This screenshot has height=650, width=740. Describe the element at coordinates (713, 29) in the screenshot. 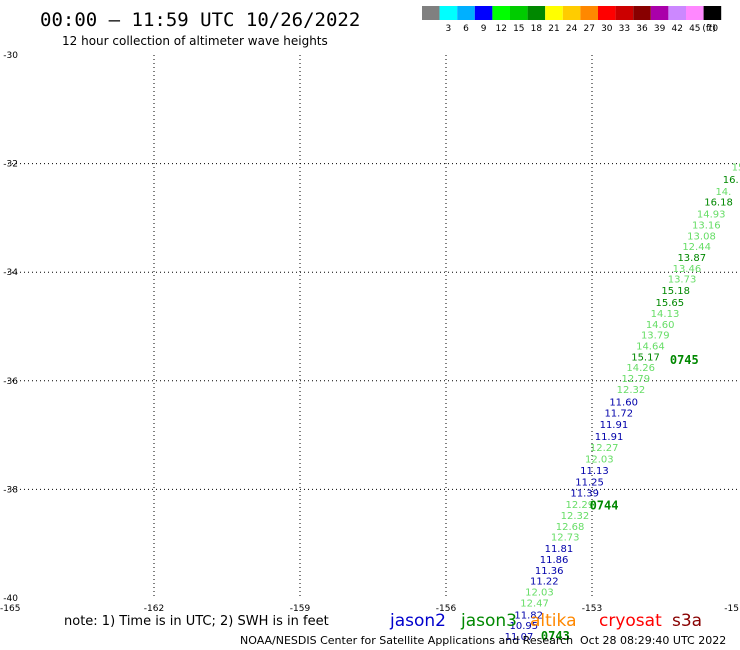

I see `color-scale-label: 70` at that location.